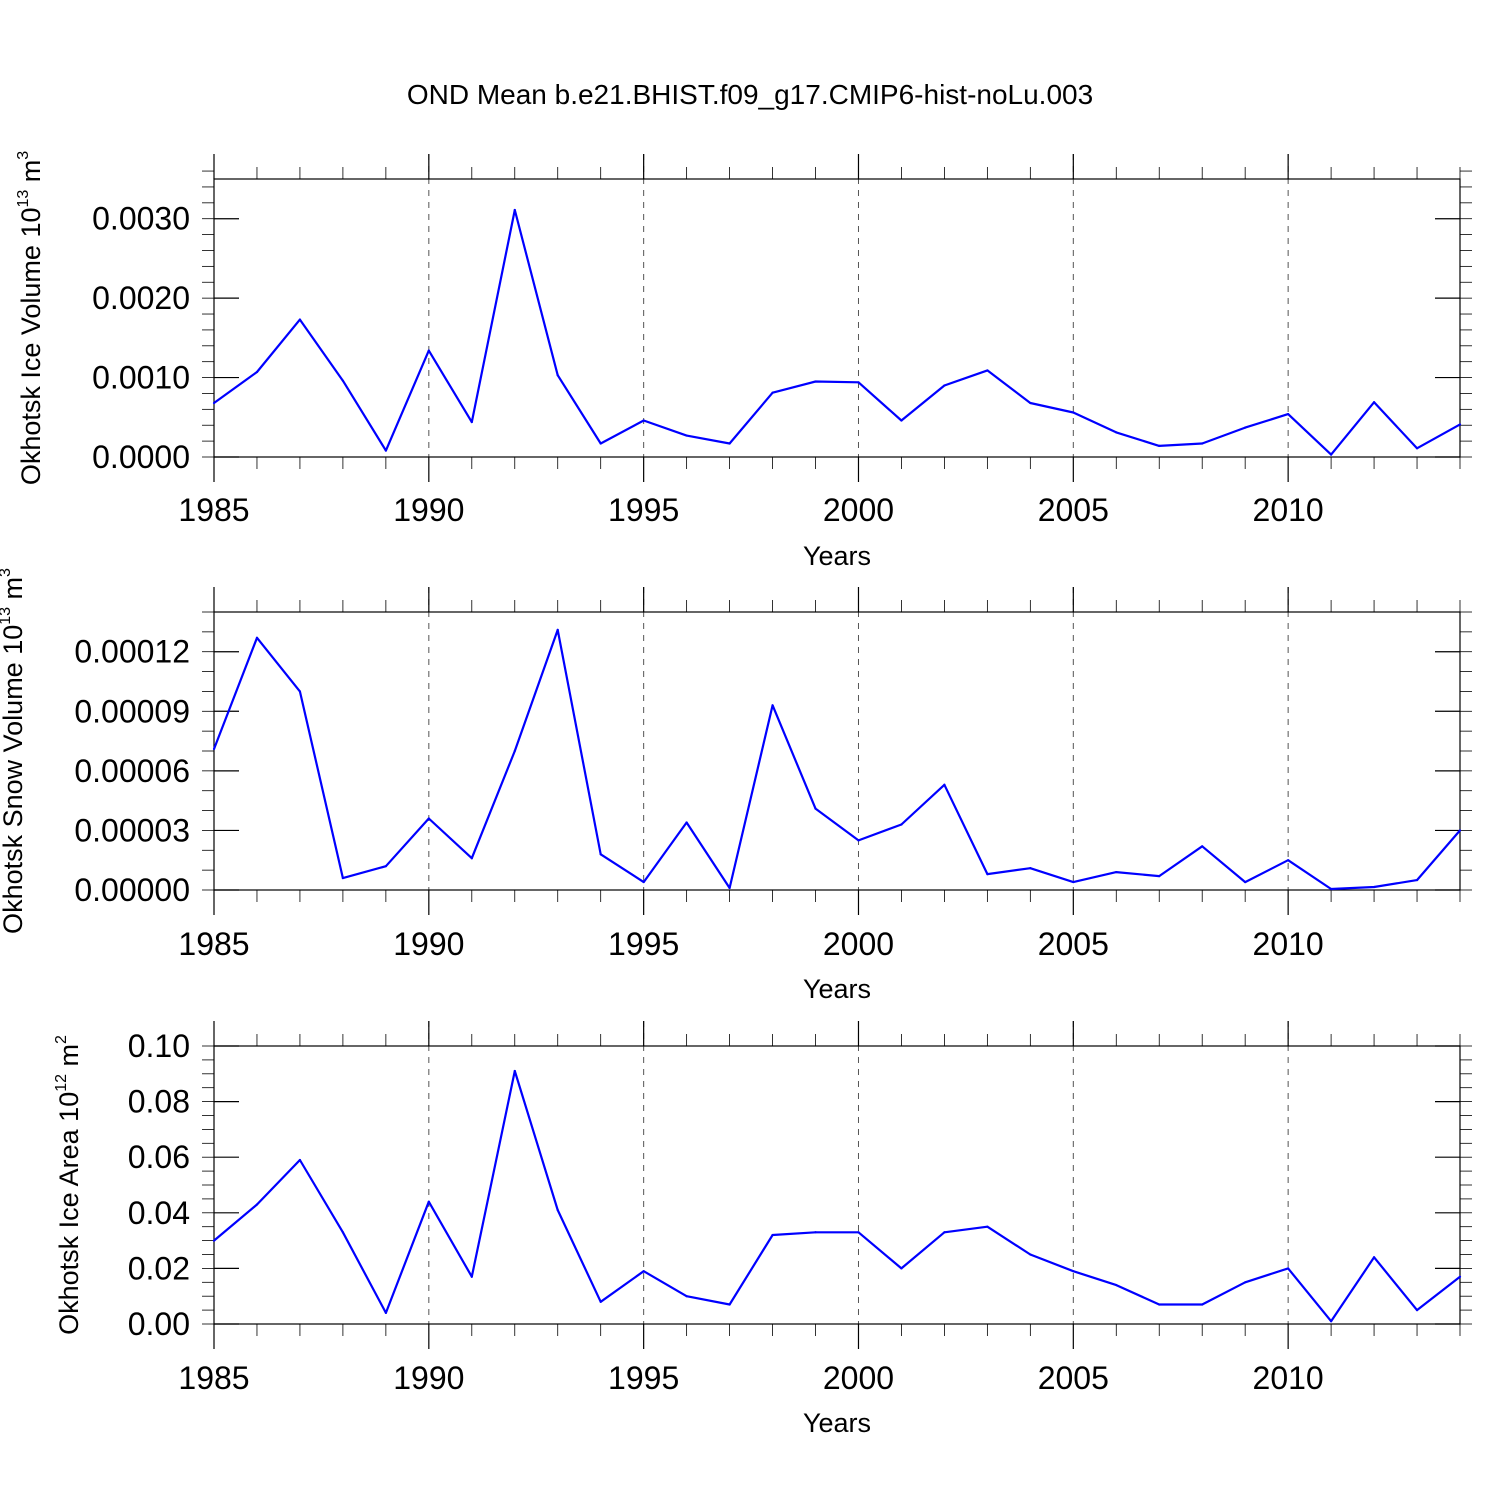 Image resolution: width=1500 pixels, height=1500 pixels. Describe the element at coordinates (987, 1226) in the screenshot. I see `data-point-2003` at that location.